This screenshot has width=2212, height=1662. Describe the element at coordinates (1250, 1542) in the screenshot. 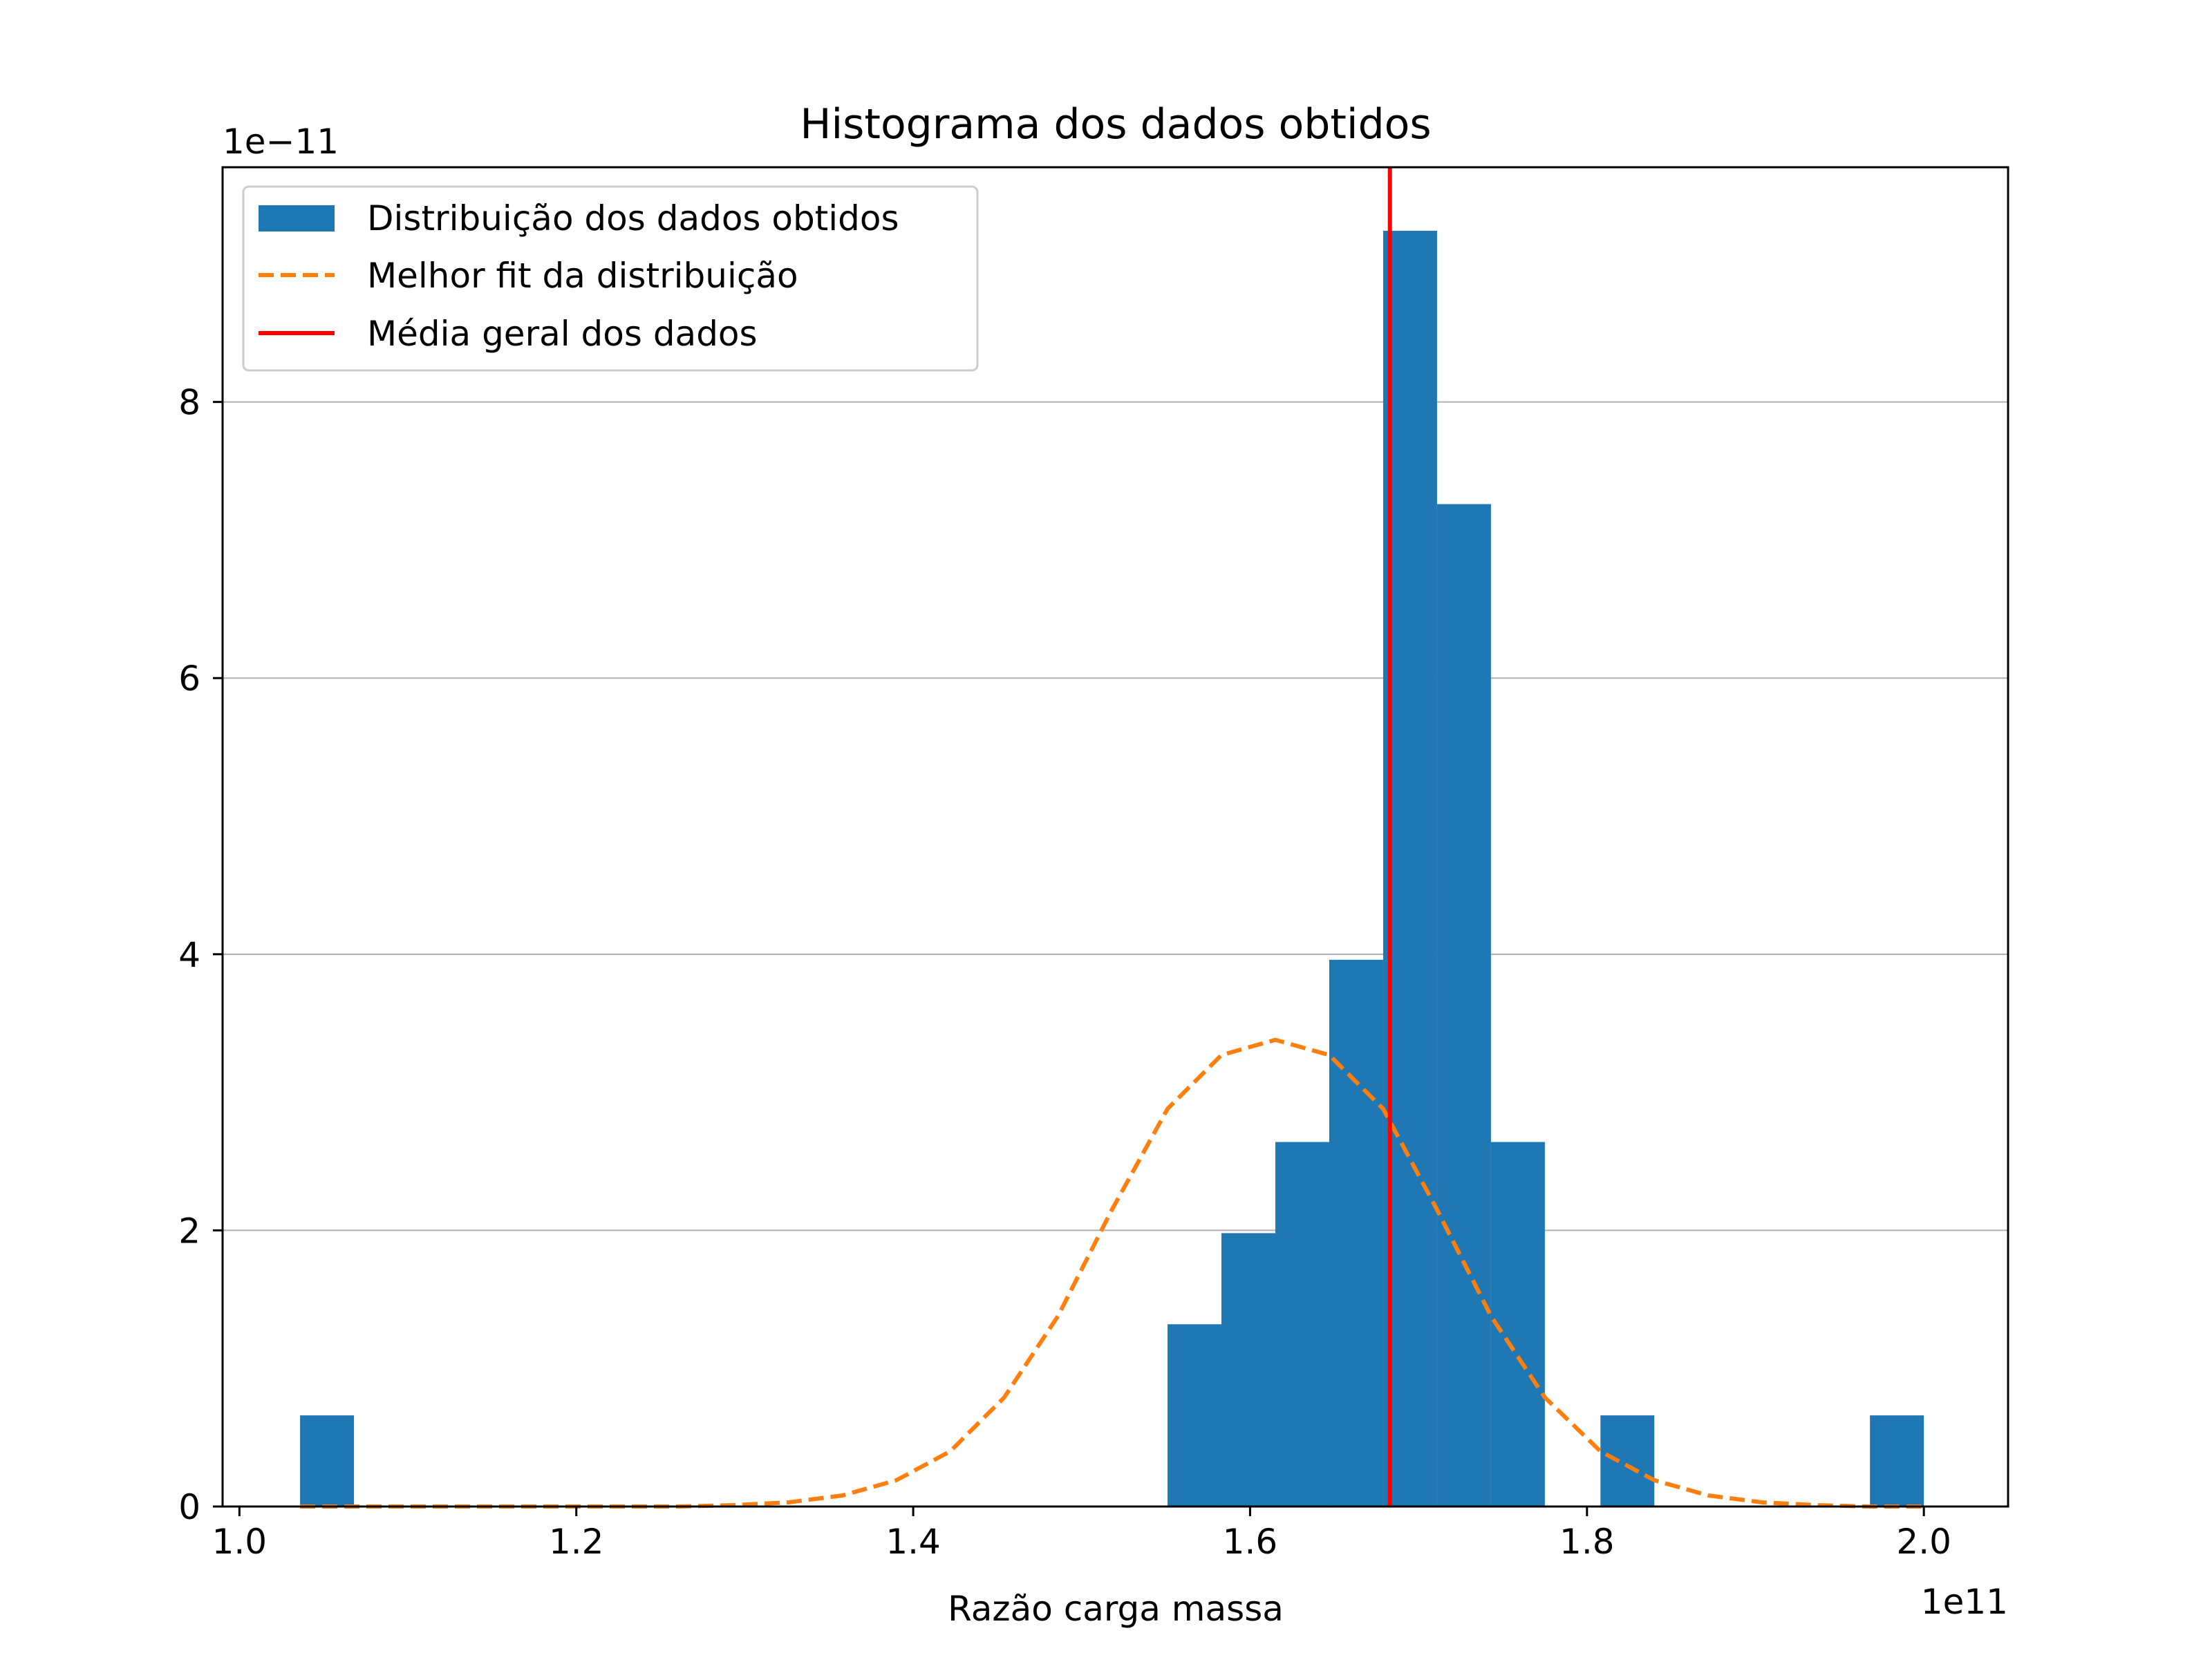

I see `x-tick-label: 1.6` at that location.